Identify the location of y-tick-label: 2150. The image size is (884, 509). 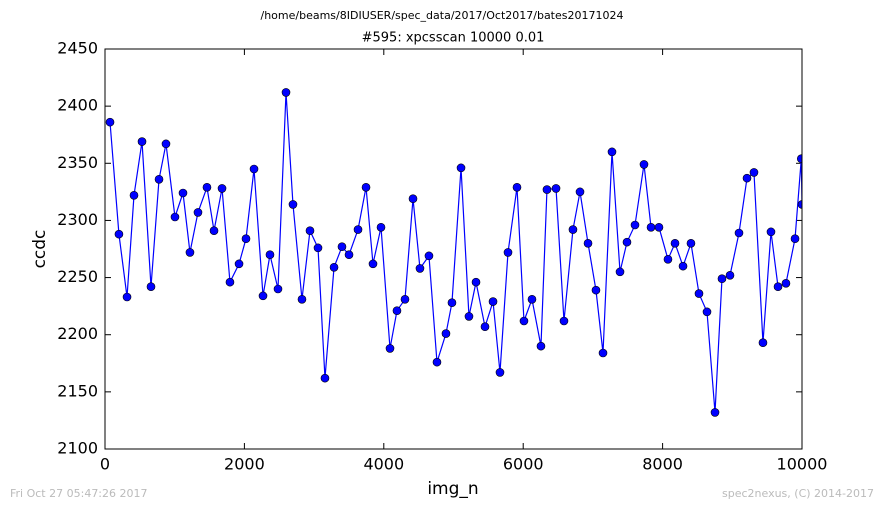
(77, 390).